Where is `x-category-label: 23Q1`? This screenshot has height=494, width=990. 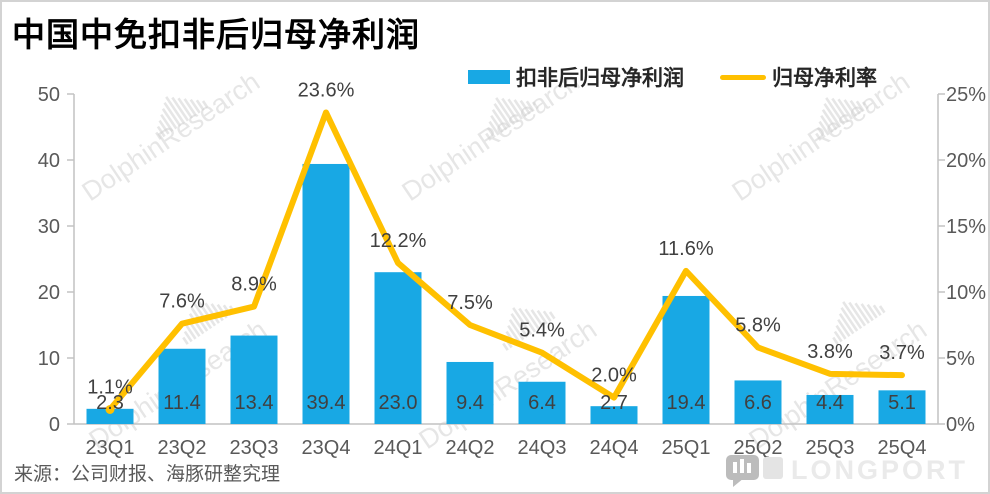 x-category-label: 23Q1 is located at coordinates (110, 448).